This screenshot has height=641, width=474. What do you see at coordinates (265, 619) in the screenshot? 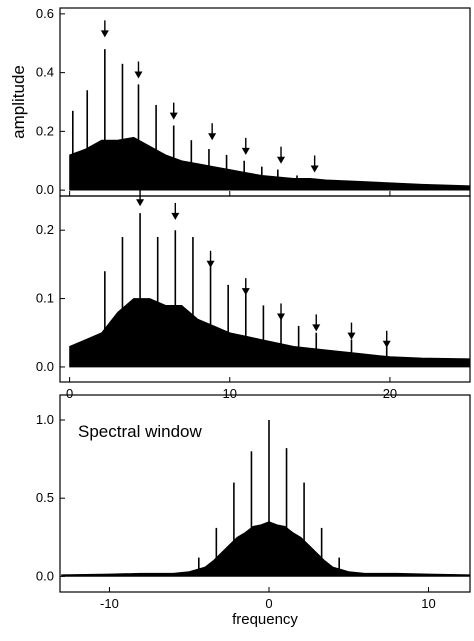
I see `x-axis-label: frequency` at bounding box center [265, 619].